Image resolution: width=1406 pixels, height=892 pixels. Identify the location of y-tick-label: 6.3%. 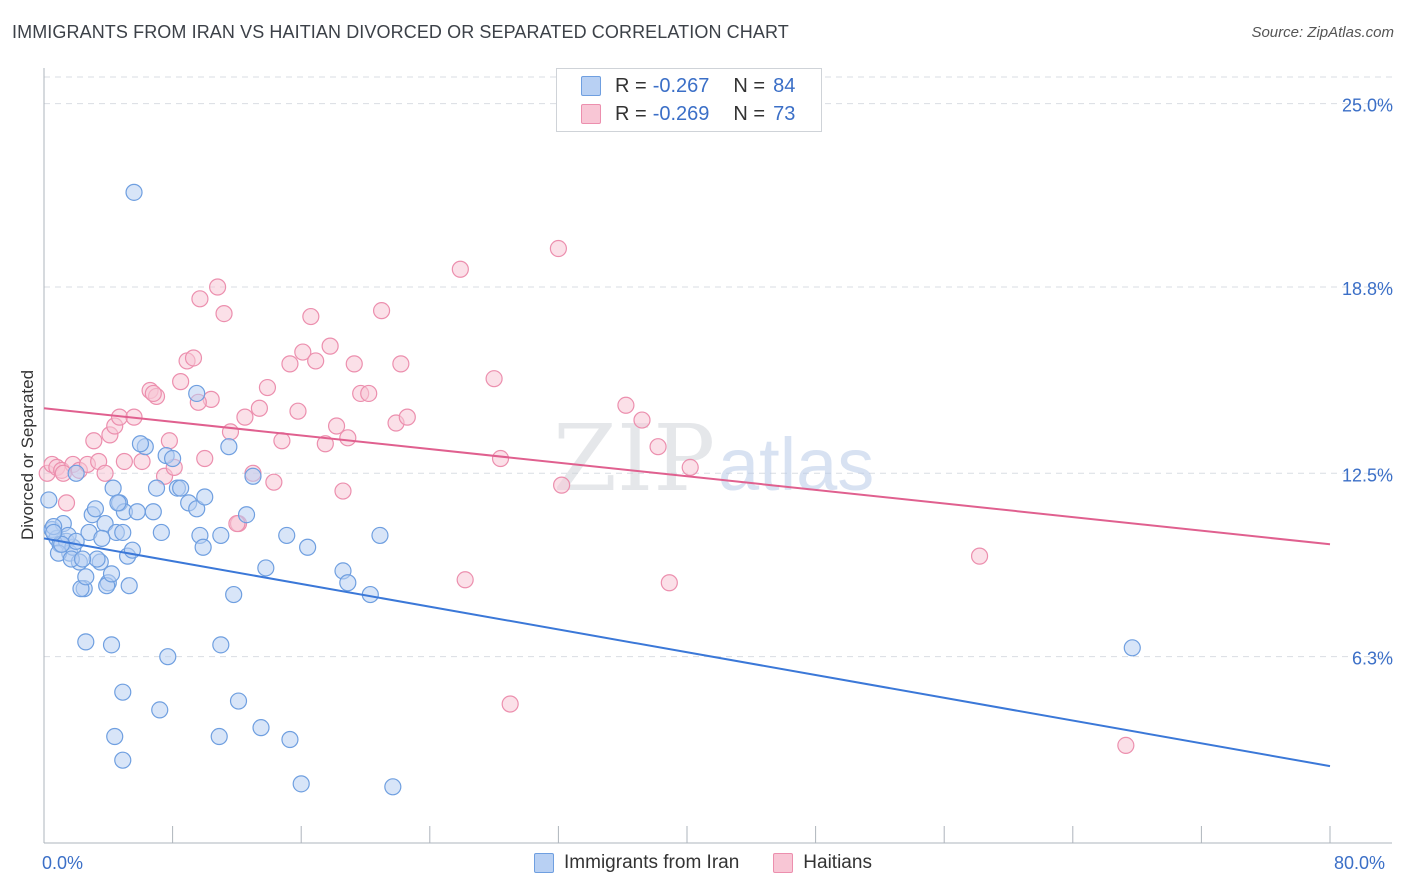
(1372, 659).